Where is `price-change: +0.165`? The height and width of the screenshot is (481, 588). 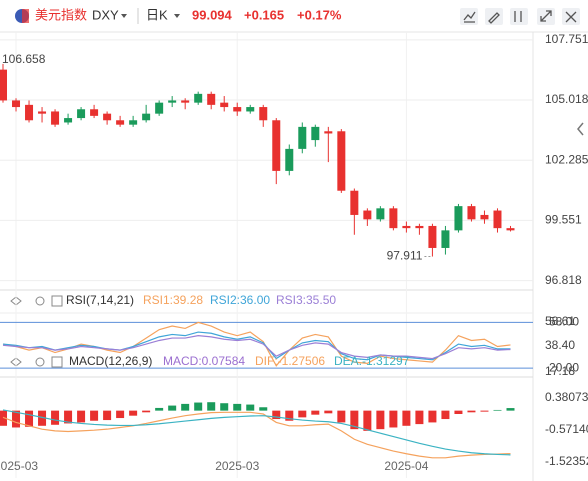
price-change: +0.165 is located at coordinates (264, 14).